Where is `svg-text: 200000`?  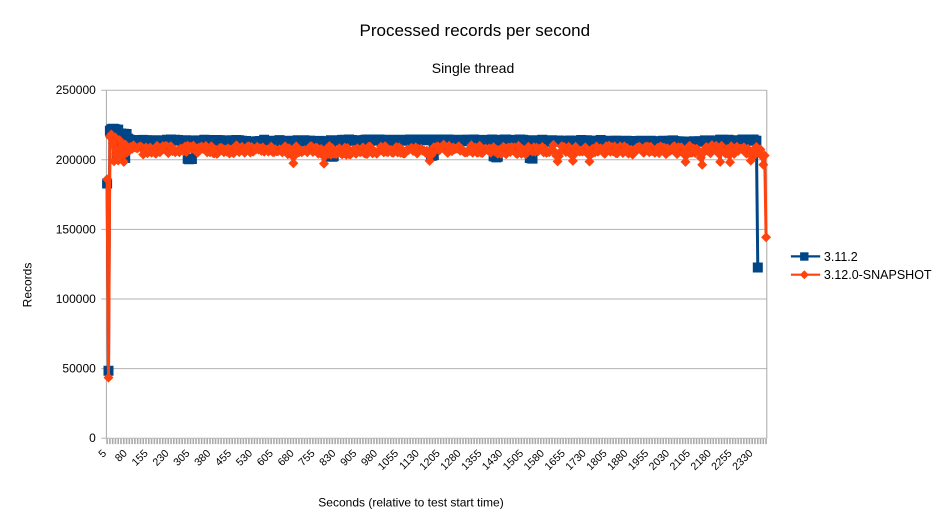 svg-text: 200000 is located at coordinates (76, 160).